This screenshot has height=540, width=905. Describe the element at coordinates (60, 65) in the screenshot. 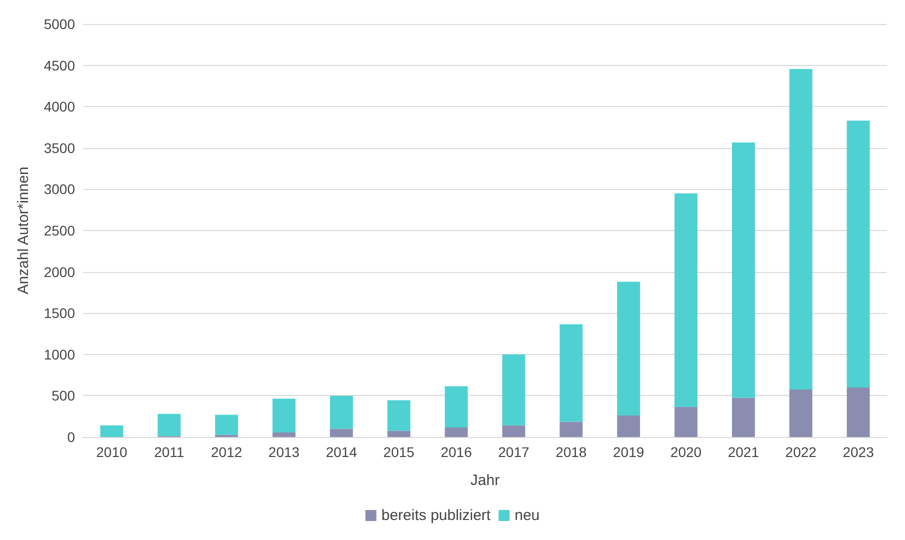

I see `y-tick-label: 4500` at that location.